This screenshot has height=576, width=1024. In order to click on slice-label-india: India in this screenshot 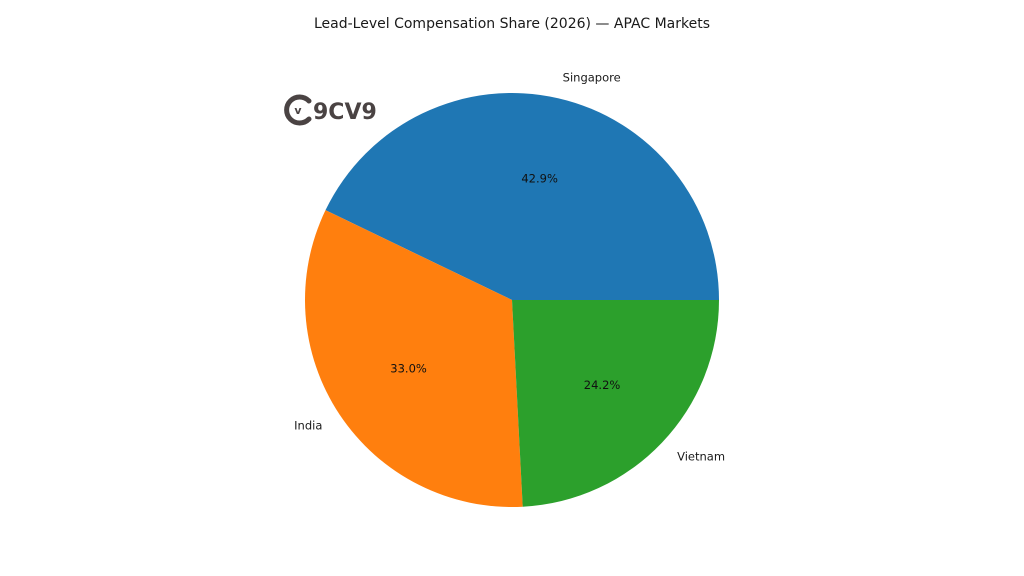, I will do `click(308, 426)`.